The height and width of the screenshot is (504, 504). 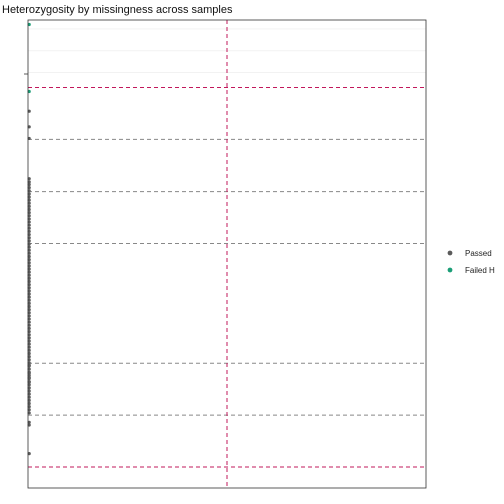 I want to click on legend-label: Passed, so click(x=478, y=253).